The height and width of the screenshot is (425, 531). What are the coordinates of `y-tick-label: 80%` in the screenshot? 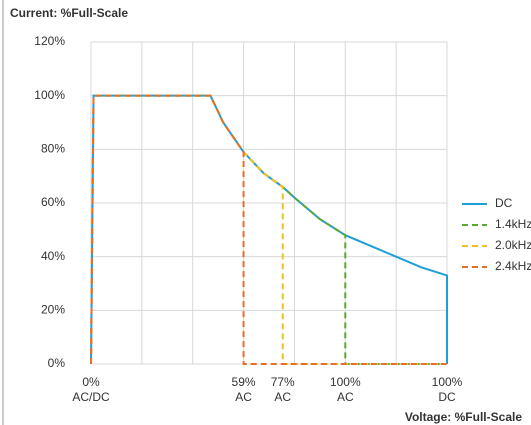 It's located at (53, 149).